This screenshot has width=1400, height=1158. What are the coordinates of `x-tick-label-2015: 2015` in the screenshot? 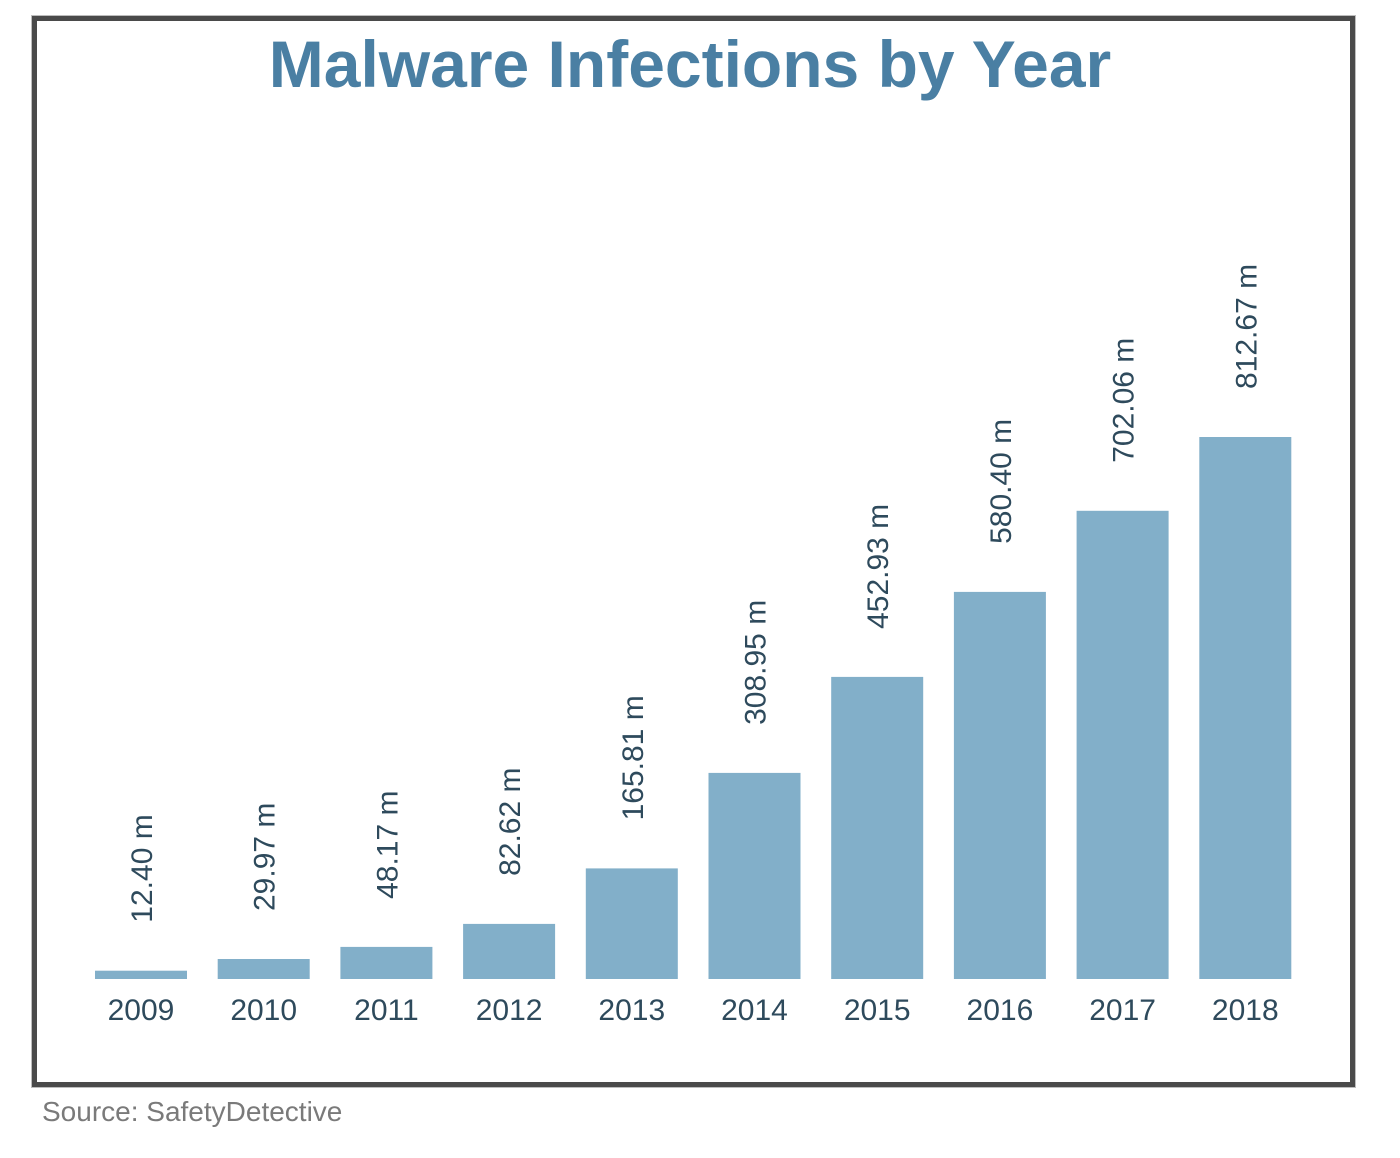 It's located at (877, 1010).